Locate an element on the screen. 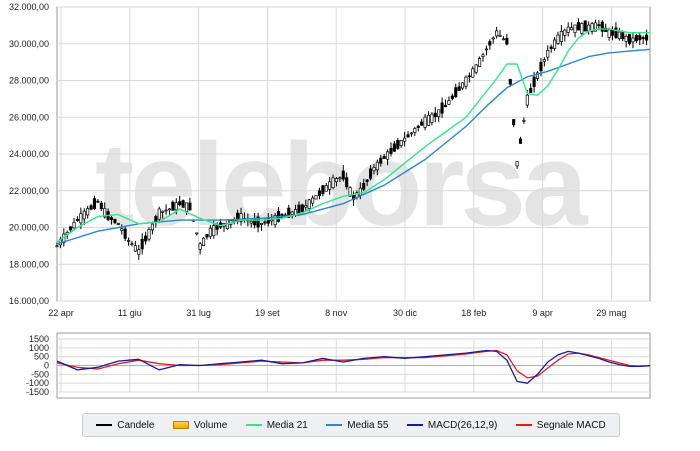 The height and width of the screenshot is (451, 700). legend-label: Candele is located at coordinates (136, 425).